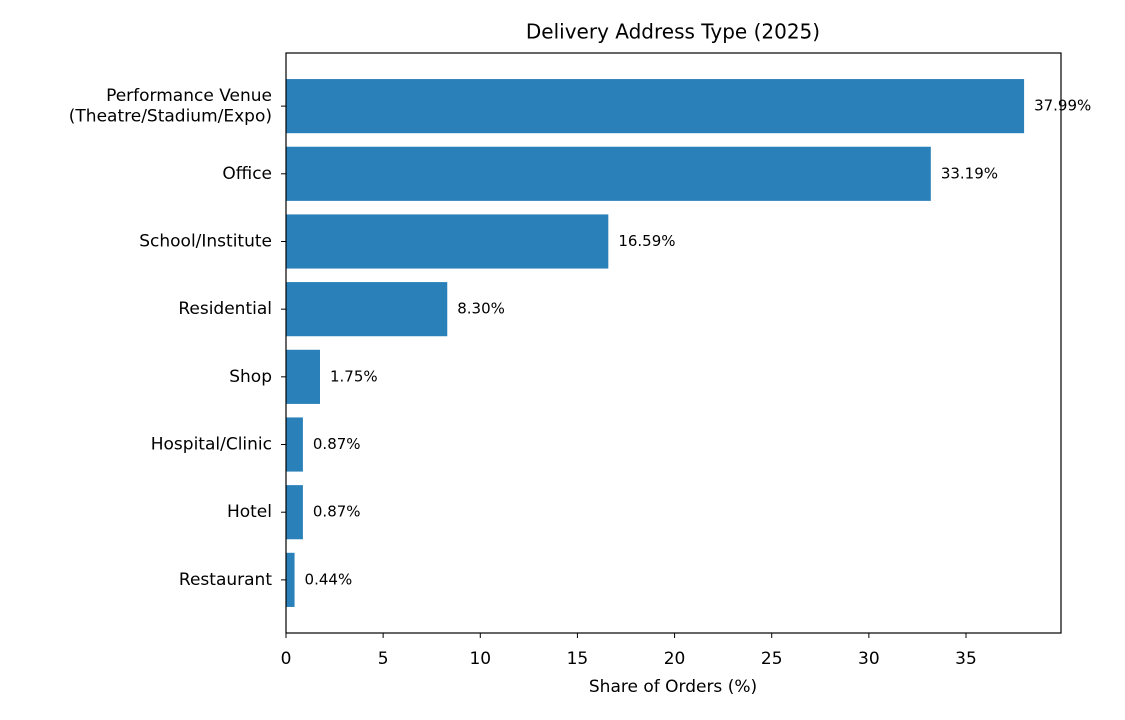 The image size is (1125, 720). I want to click on x-tick-label: 20, so click(675, 659).